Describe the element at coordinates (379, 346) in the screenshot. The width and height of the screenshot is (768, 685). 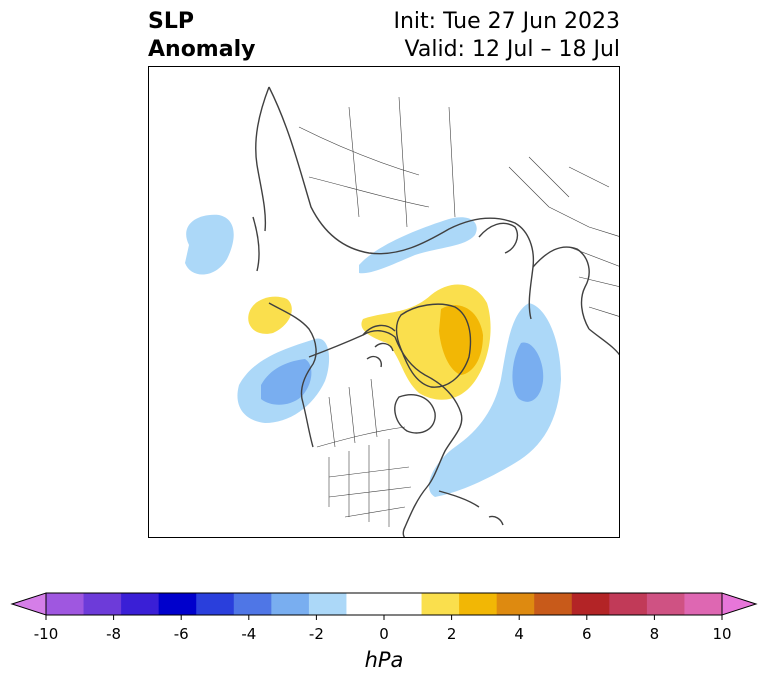
I see `coast-arctic-islands` at that location.